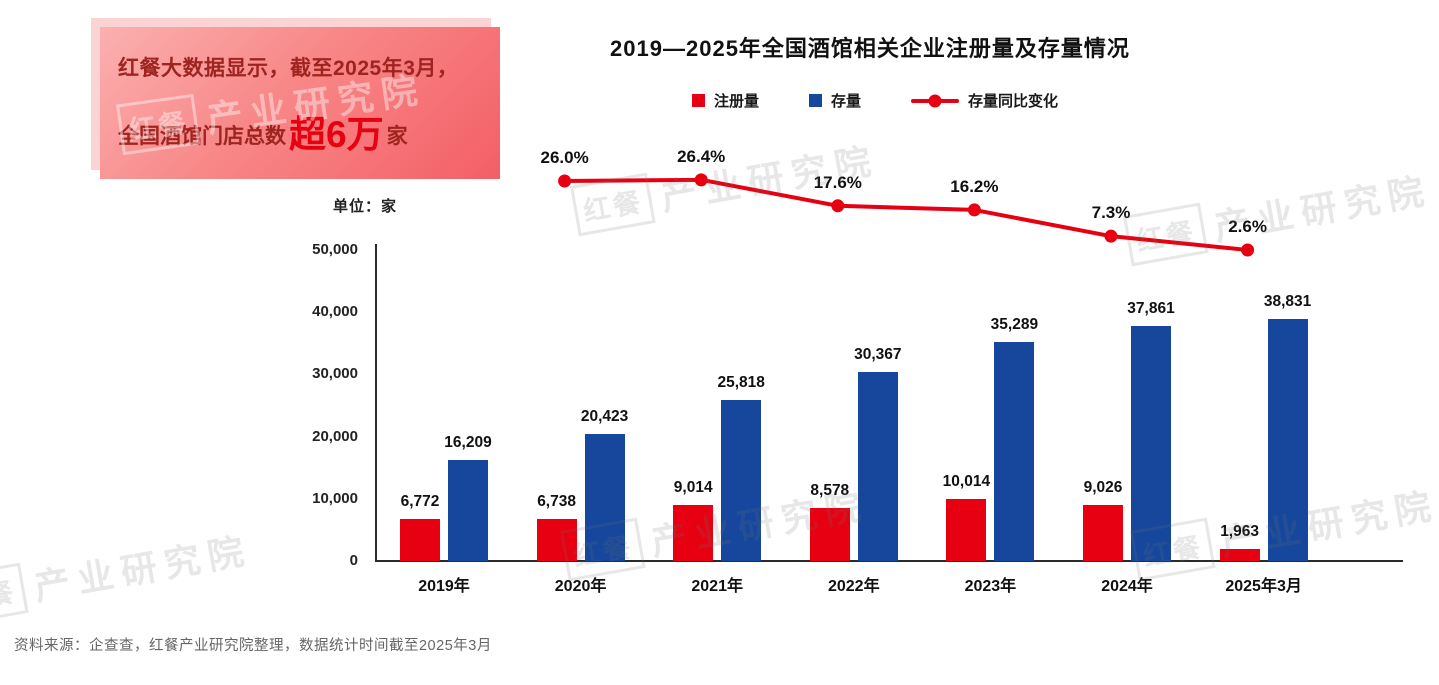 This screenshot has height=685, width=1439. I want to click on bar-value-stock: 20,423, so click(604, 416).